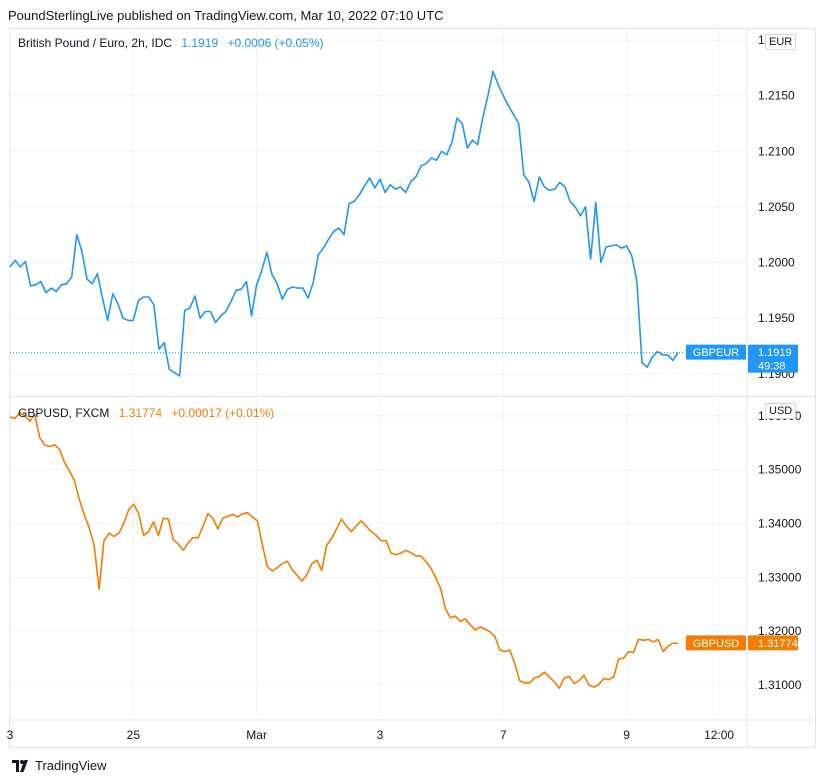  What do you see at coordinates (64, 413) in the screenshot?
I see `gbpusd-title: GBPUSD, FXCM` at bounding box center [64, 413].